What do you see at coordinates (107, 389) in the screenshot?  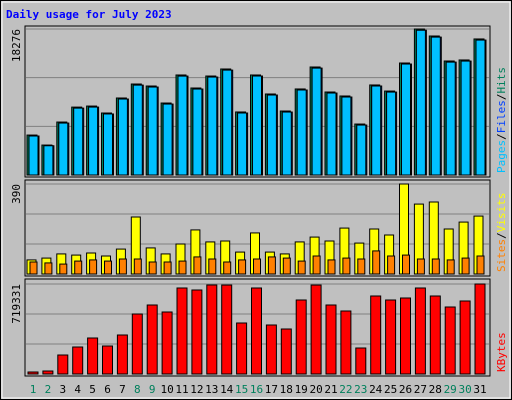 I see `x-tick-label: 6` at bounding box center [107, 389].